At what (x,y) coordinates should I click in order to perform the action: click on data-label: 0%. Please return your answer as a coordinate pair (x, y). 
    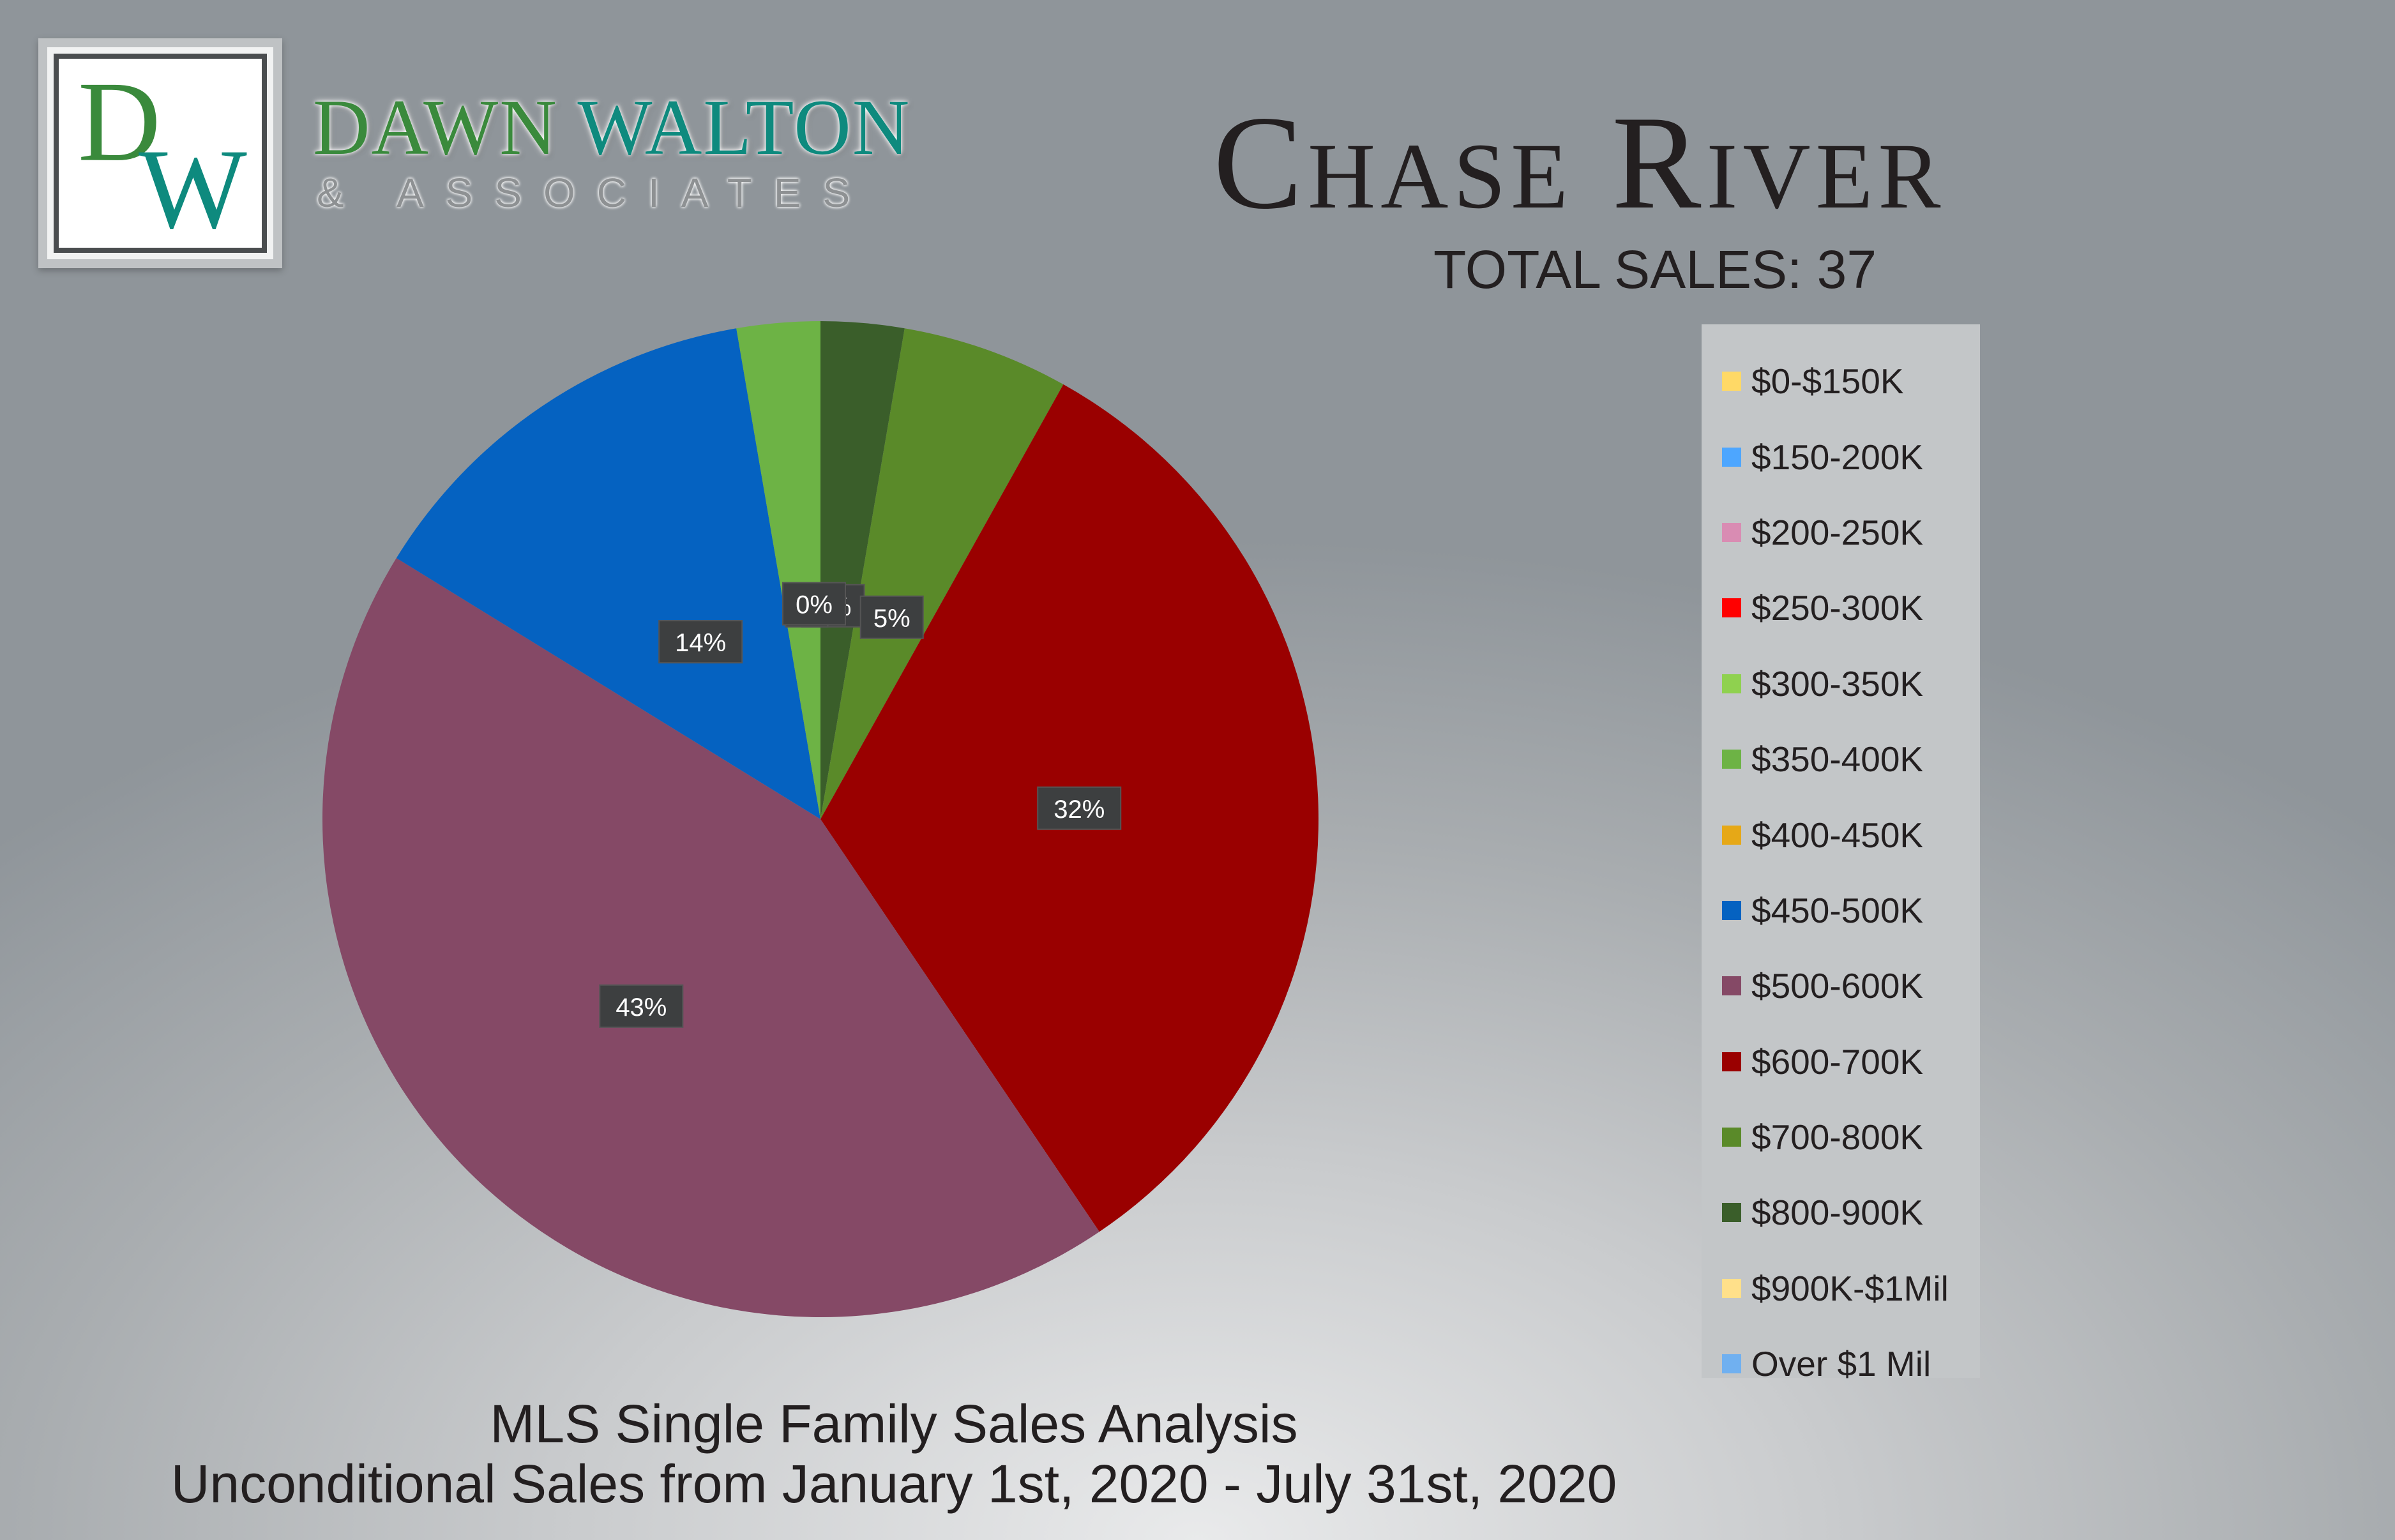
    Looking at the image, I should click on (814, 604).